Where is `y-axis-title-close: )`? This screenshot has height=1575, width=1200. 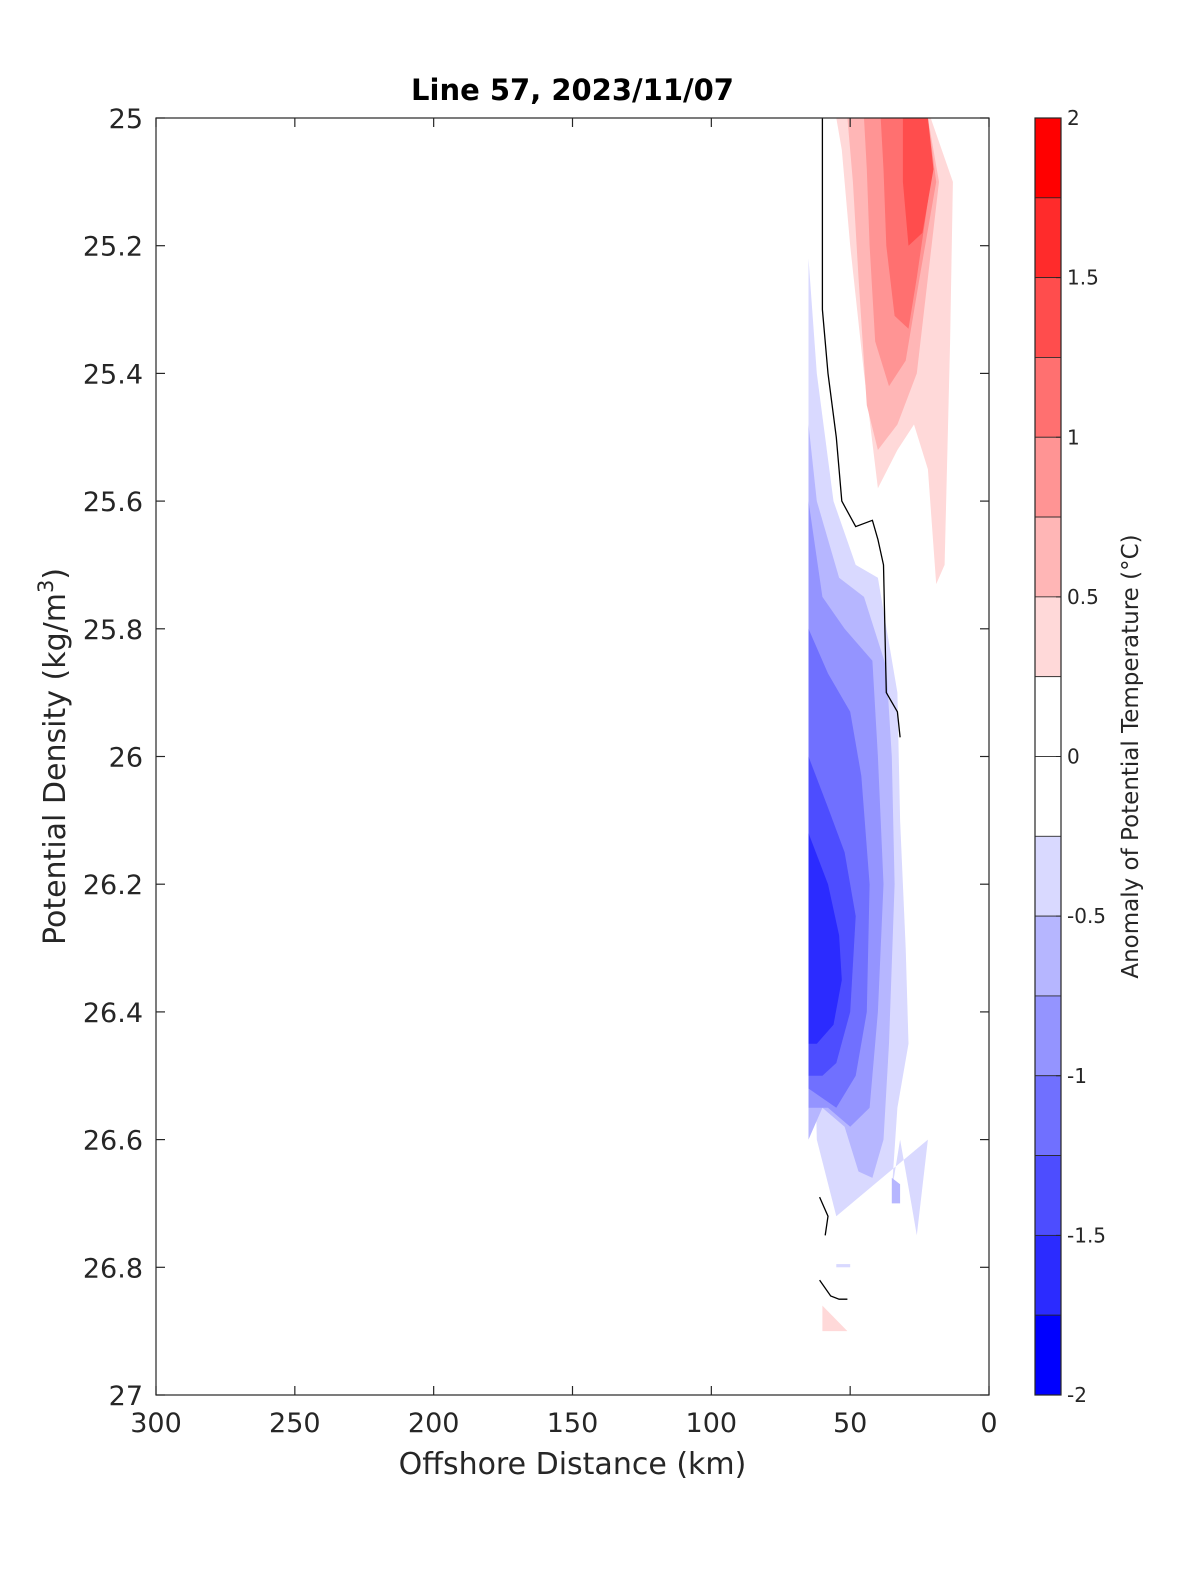 y-axis-title-close: ) is located at coordinates (55, 574).